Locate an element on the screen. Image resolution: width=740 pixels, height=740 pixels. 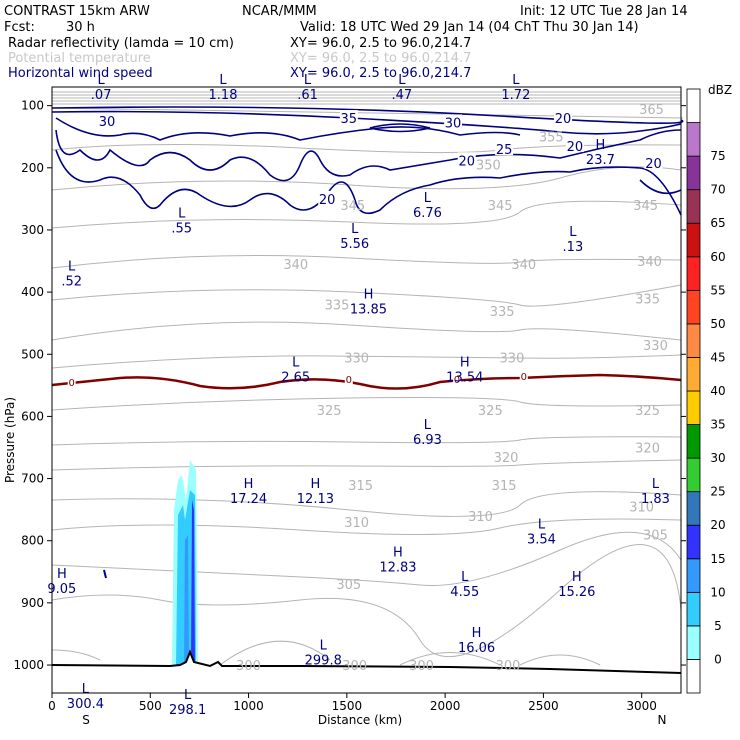
theta-contour-label: 335 is located at coordinates (502, 312).